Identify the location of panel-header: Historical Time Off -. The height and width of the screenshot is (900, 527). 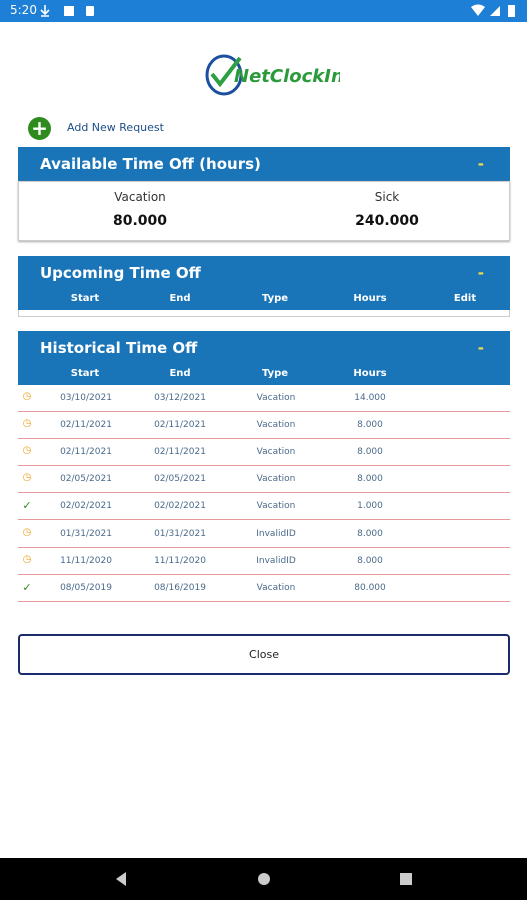
(264, 348).